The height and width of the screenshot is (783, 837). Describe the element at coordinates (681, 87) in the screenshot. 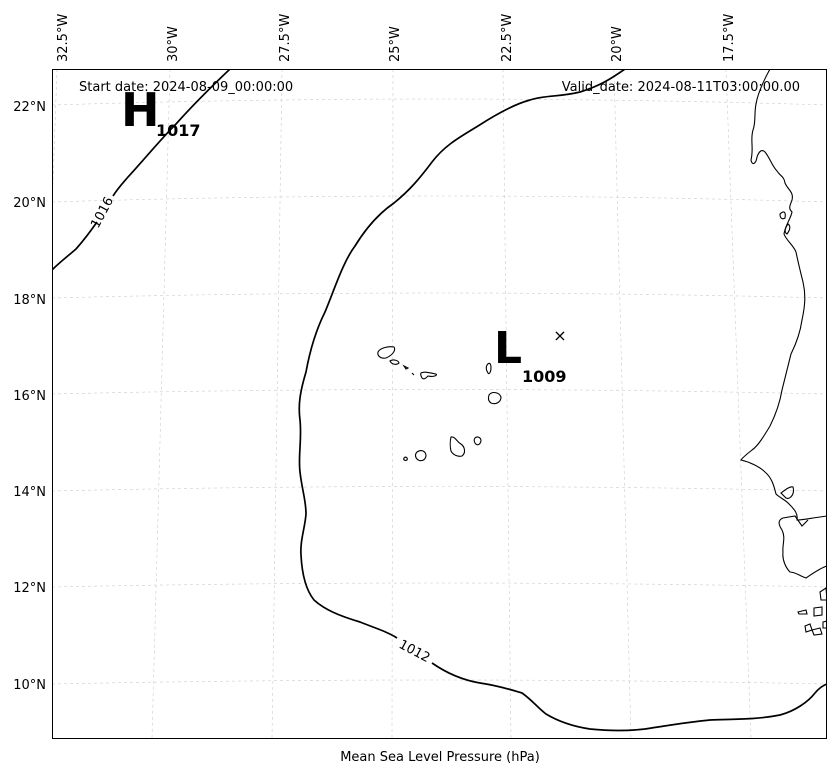

I see `valid-date-text: Valid_date: 2024-08-11T03:00:00.00` at that location.